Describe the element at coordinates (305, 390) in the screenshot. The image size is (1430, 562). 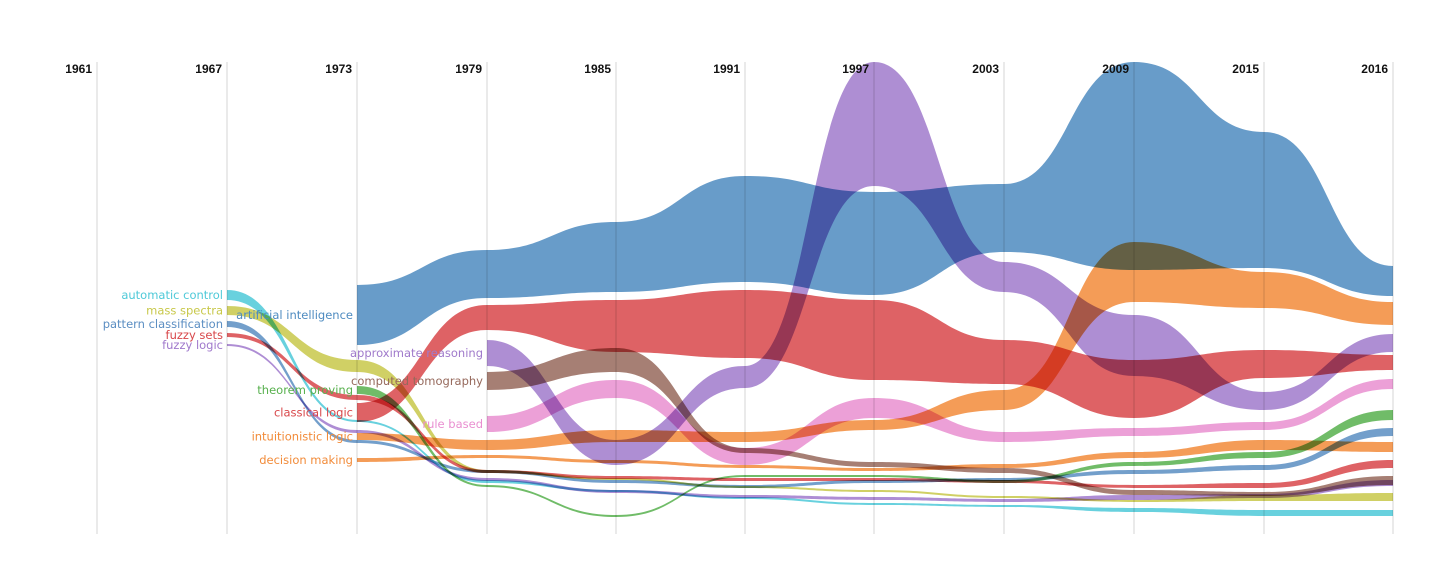
I see `label-theorem-proving: theorem proving` at that location.